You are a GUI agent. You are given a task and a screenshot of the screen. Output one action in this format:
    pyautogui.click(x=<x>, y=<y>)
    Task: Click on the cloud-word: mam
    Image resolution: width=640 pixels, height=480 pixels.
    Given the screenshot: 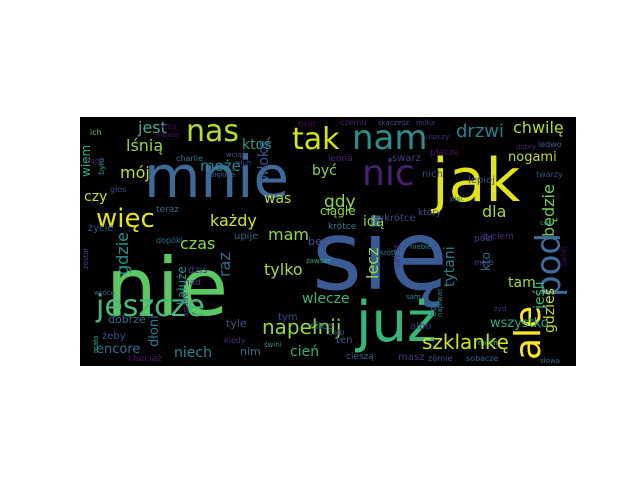 What is the action you would take?
    pyautogui.click(x=288, y=234)
    